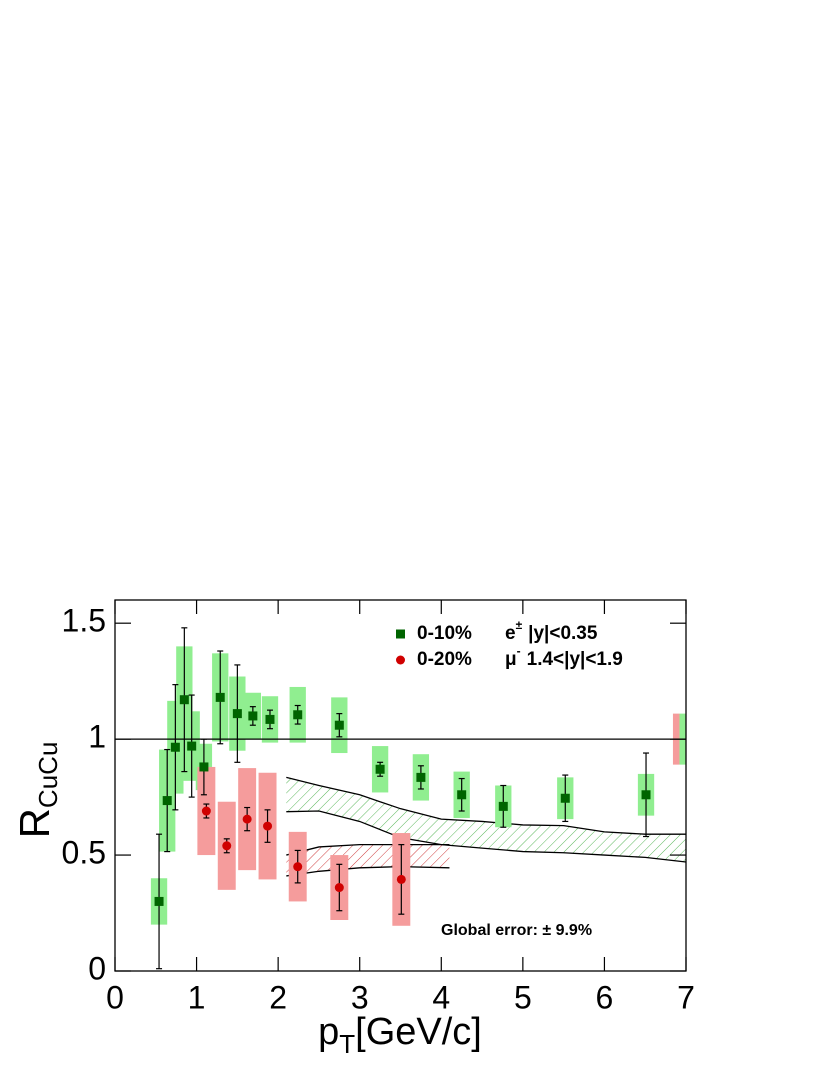 The height and width of the screenshot is (1066, 824). I want to click on band-fill, so click(486, 820).